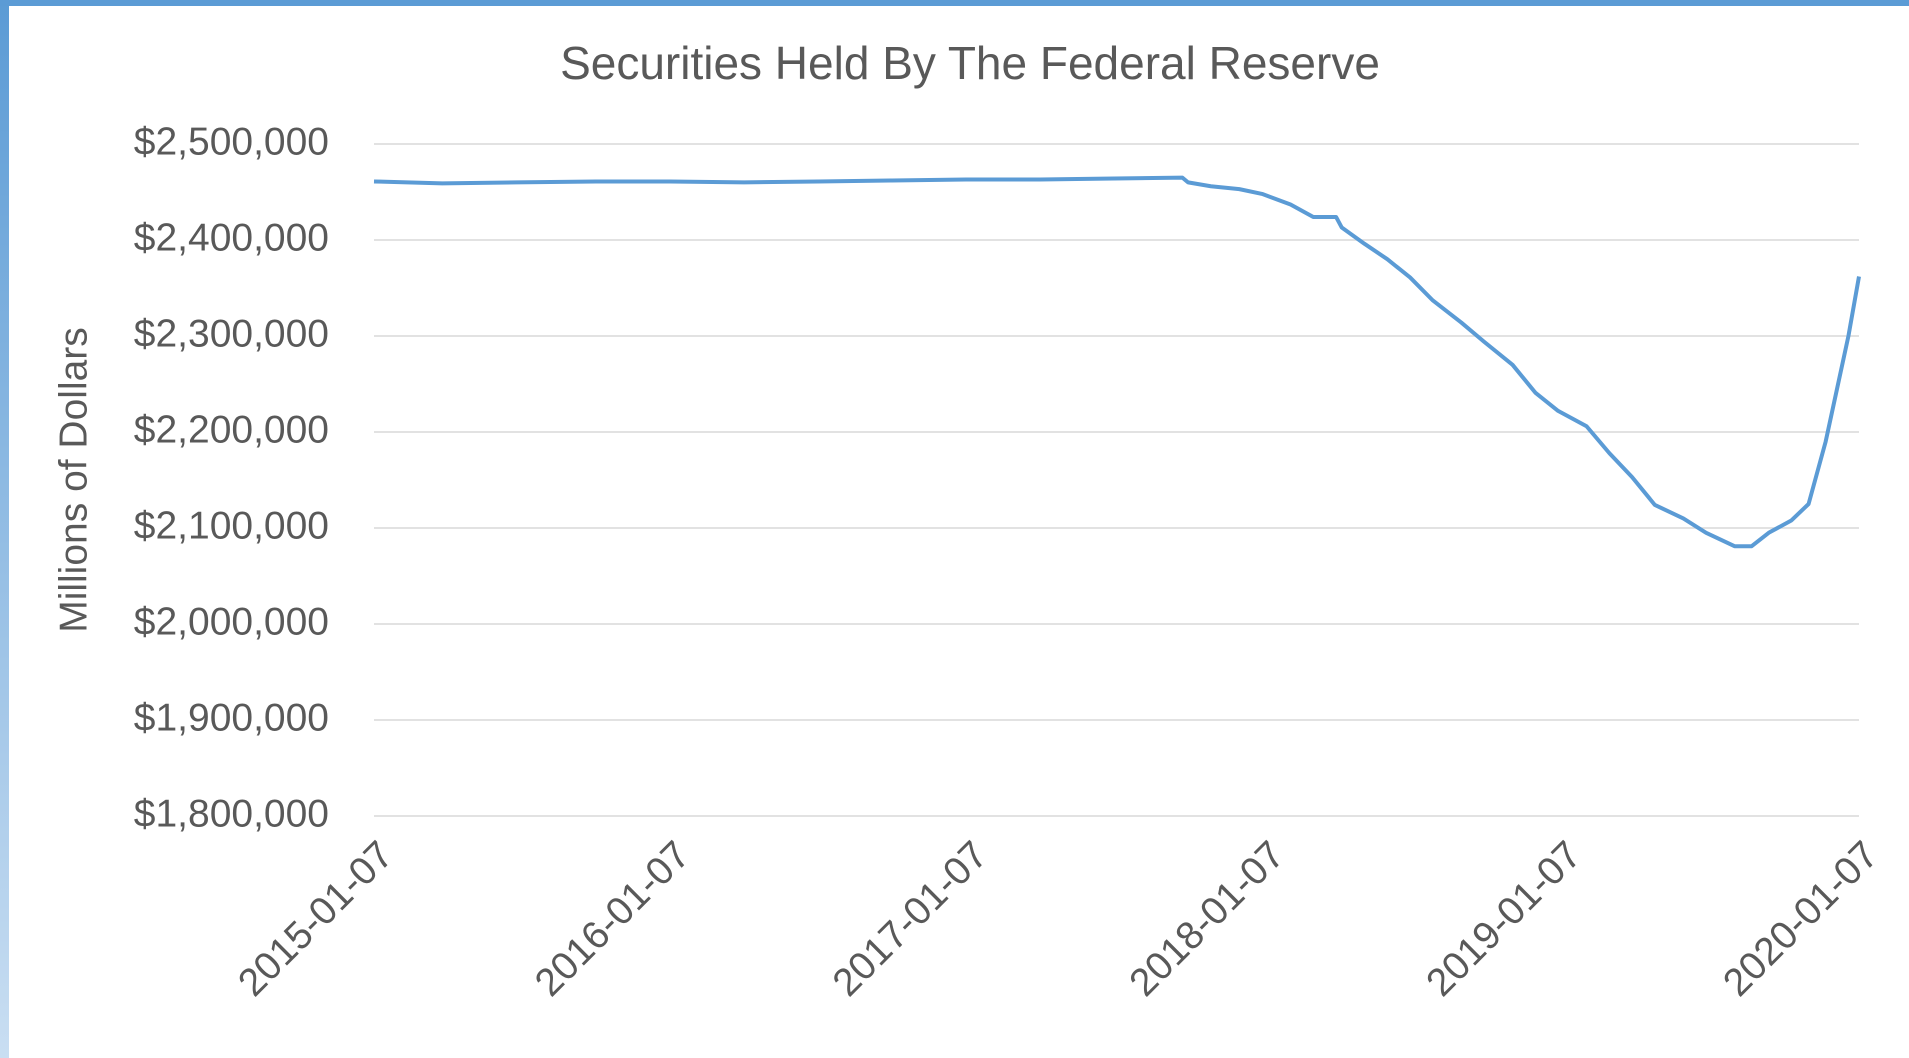  Describe the element at coordinates (231, 813) in the screenshot. I see `y-tick-label: $1,800,000` at that location.